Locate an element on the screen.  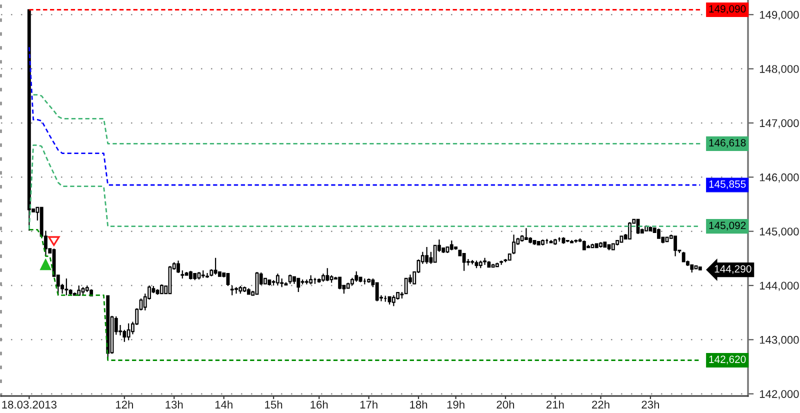
x-tick-label: 18h is located at coordinates (419, 404).